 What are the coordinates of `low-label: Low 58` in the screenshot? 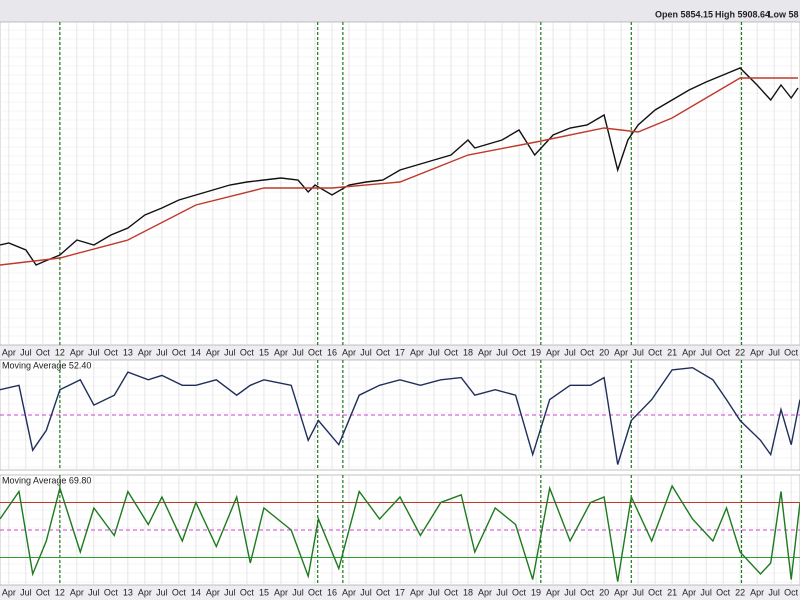 It's located at (783, 14).